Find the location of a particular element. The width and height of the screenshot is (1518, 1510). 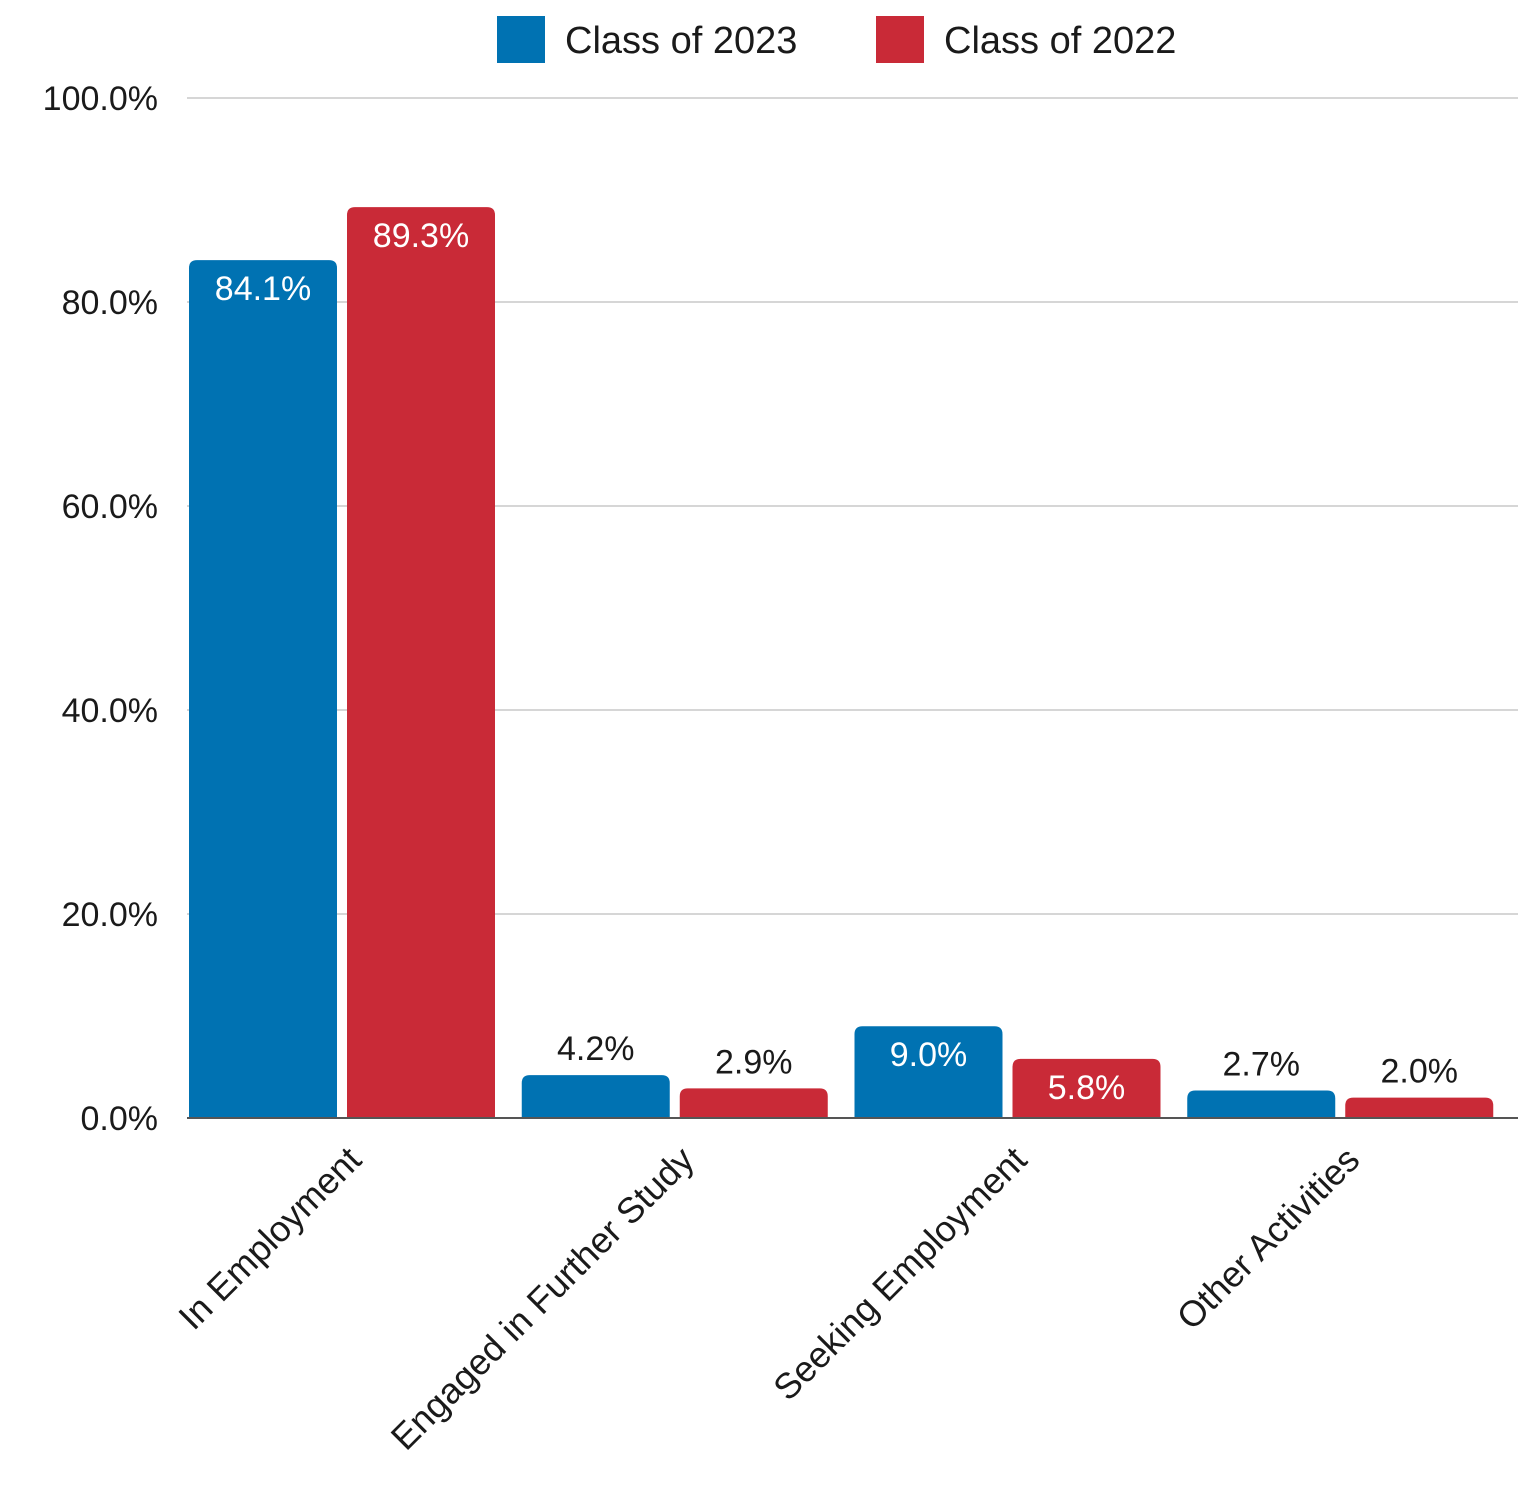

legend-item: Class of 2022 is located at coordinates (1026, 39).